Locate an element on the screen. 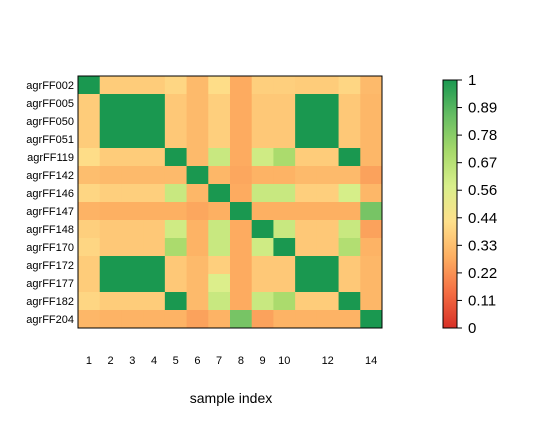 The image size is (551, 427). colorbar-tick-label: 0 is located at coordinates (472, 328).